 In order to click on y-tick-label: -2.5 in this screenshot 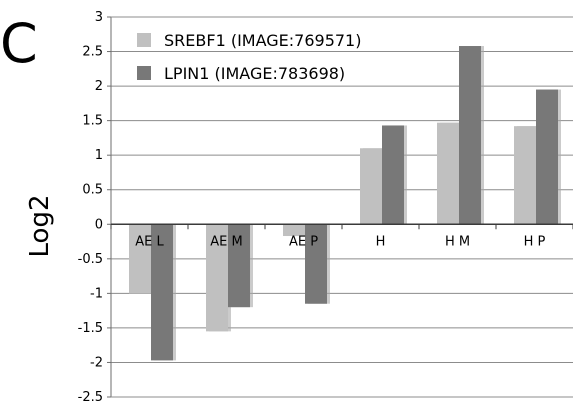, I will do `click(90, 397)`.